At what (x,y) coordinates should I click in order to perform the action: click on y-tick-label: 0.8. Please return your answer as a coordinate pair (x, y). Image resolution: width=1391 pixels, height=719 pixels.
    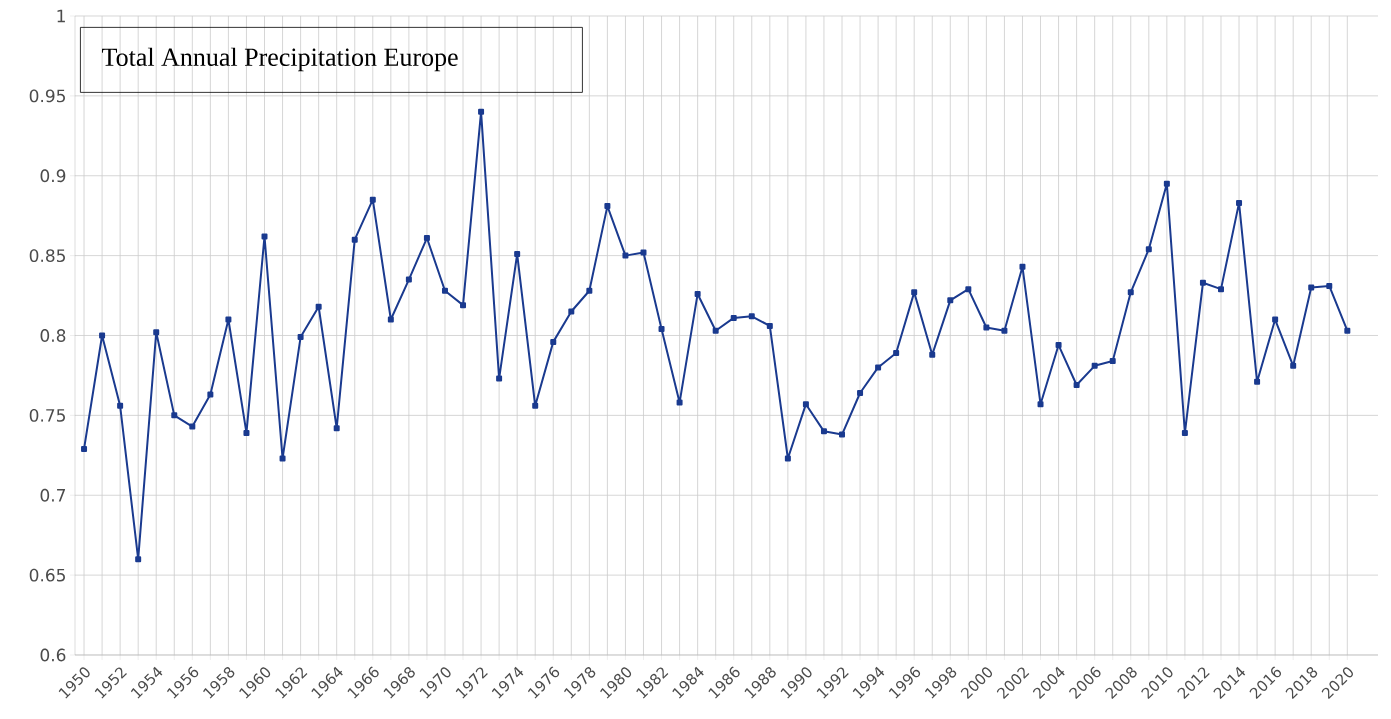
    Looking at the image, I should click on (53, 335).